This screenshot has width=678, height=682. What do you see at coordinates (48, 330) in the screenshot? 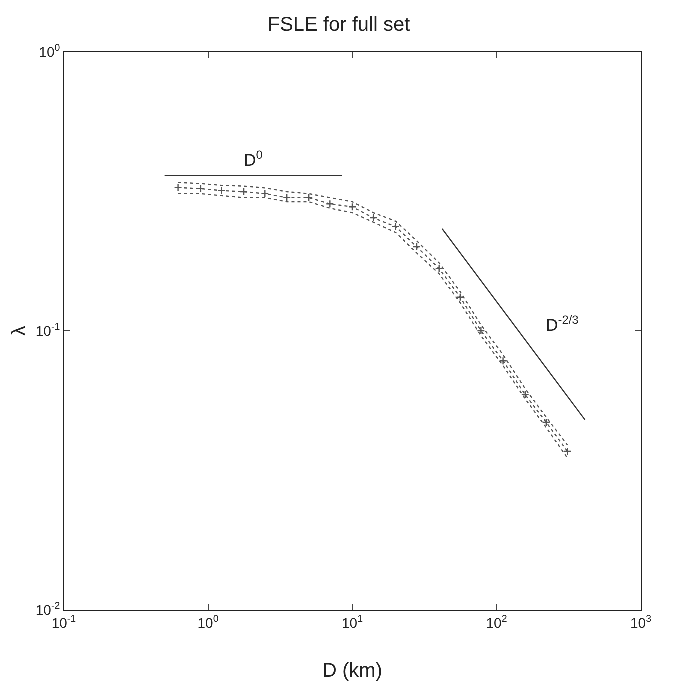
I see `y-tick-label: 10$^{-1}$` at bounding box center [48, 330].